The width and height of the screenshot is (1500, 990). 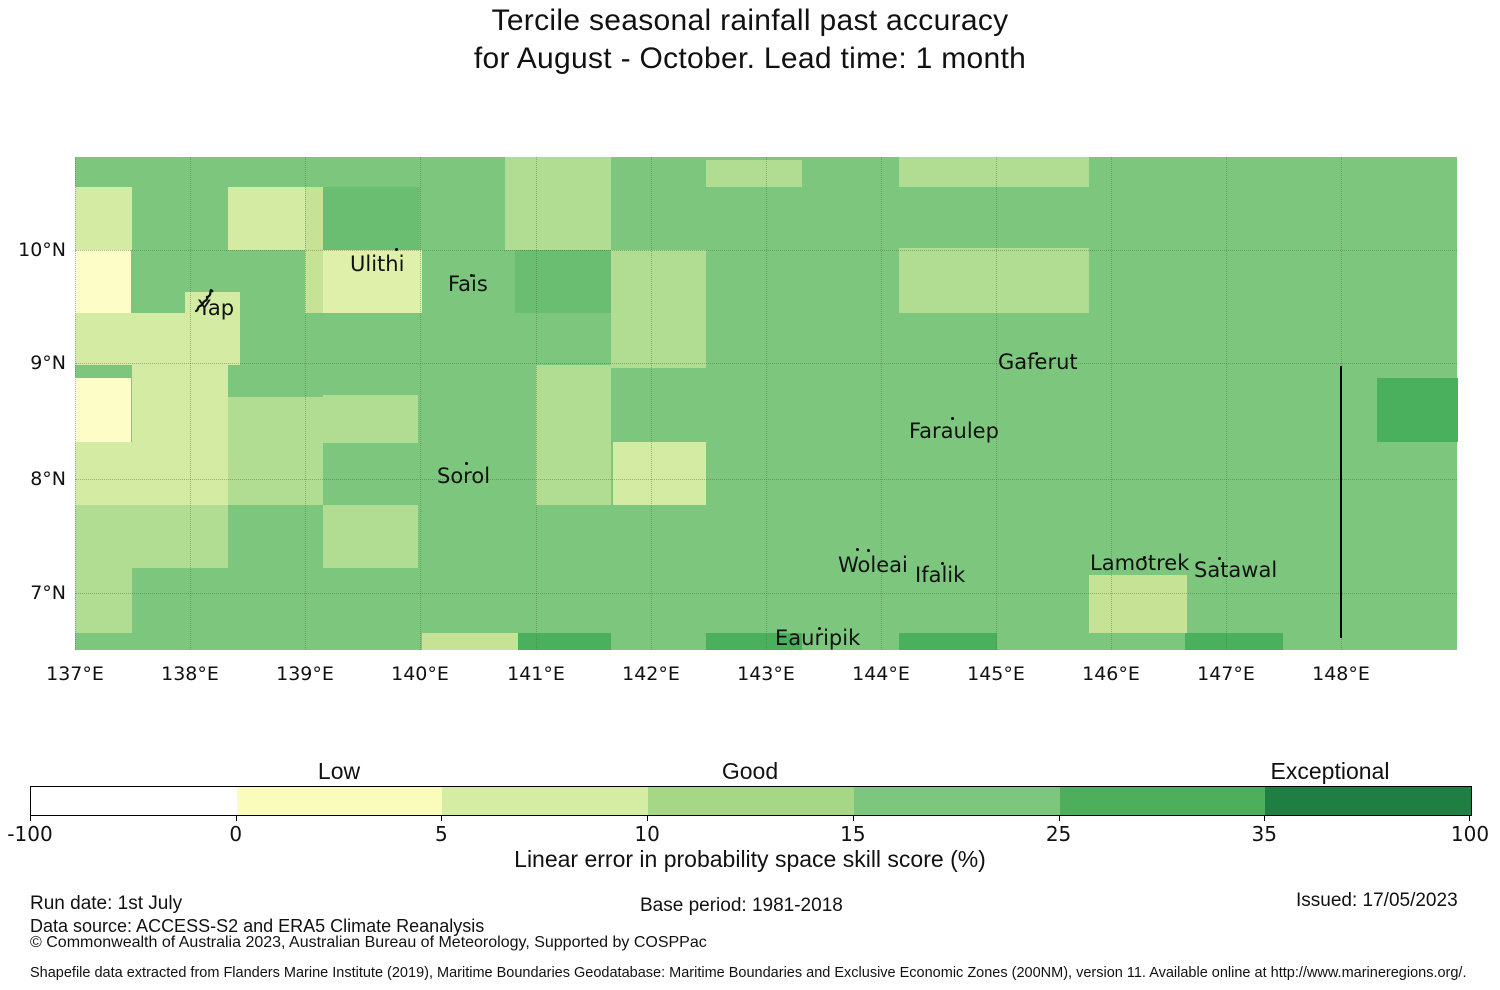 What do you see at coordinates (853, 834) in the screenshot?
I see `colorbar-tick-label: 15` at bounding box center [853, 834].